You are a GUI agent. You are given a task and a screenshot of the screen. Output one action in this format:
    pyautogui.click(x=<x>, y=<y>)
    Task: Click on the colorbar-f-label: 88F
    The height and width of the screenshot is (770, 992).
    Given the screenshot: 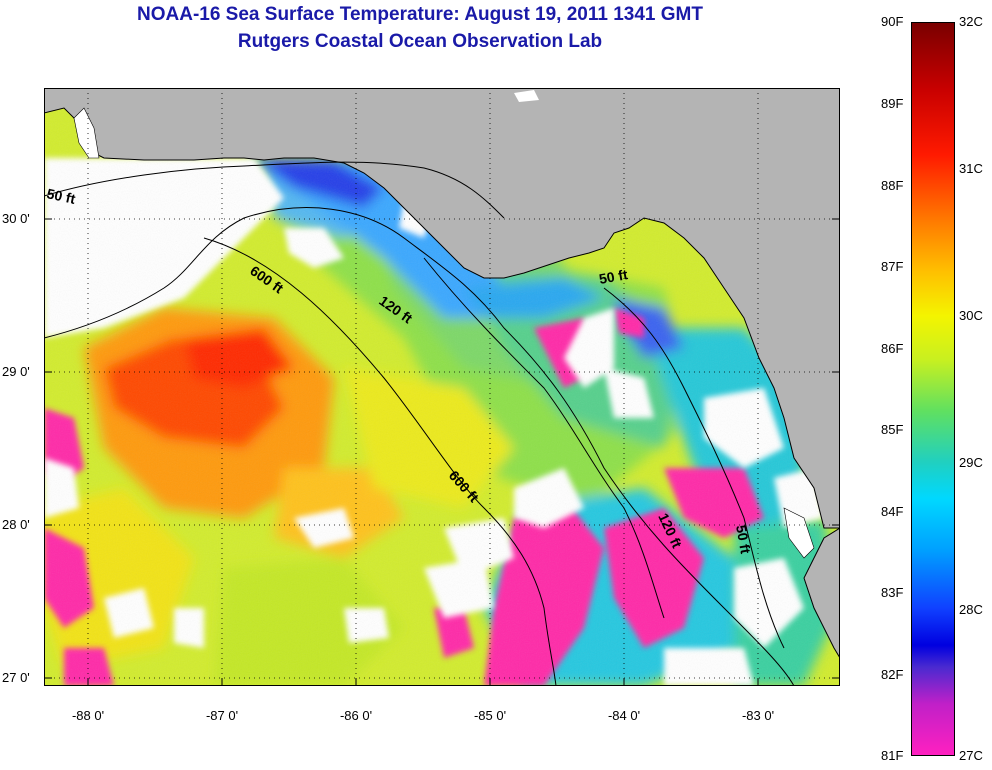 What is the action you would take?
    pyautogui.click(x=892, y=185)
    